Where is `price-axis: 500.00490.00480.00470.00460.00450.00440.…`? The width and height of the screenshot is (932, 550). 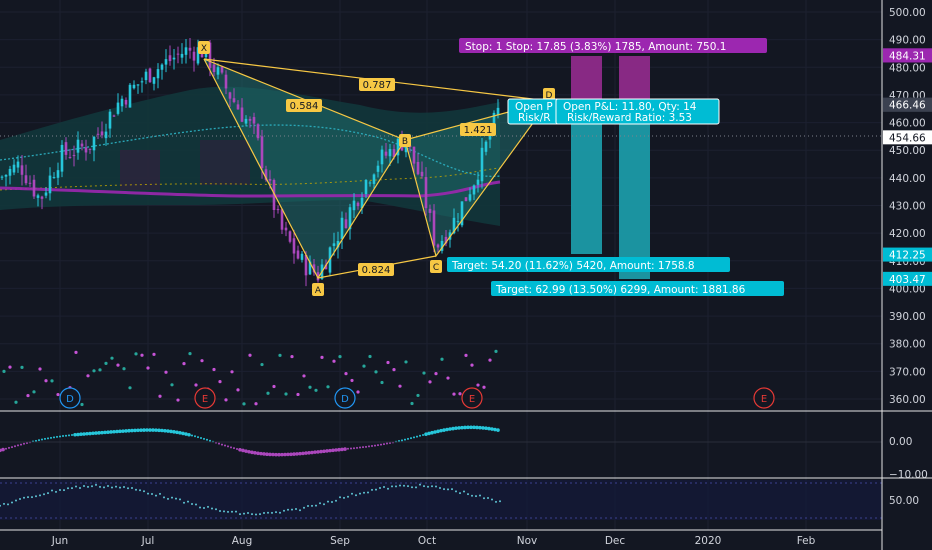
price-axis: 500.00490.00480.00470.00460.00450.00440.… is located at coordinates (907, 206).